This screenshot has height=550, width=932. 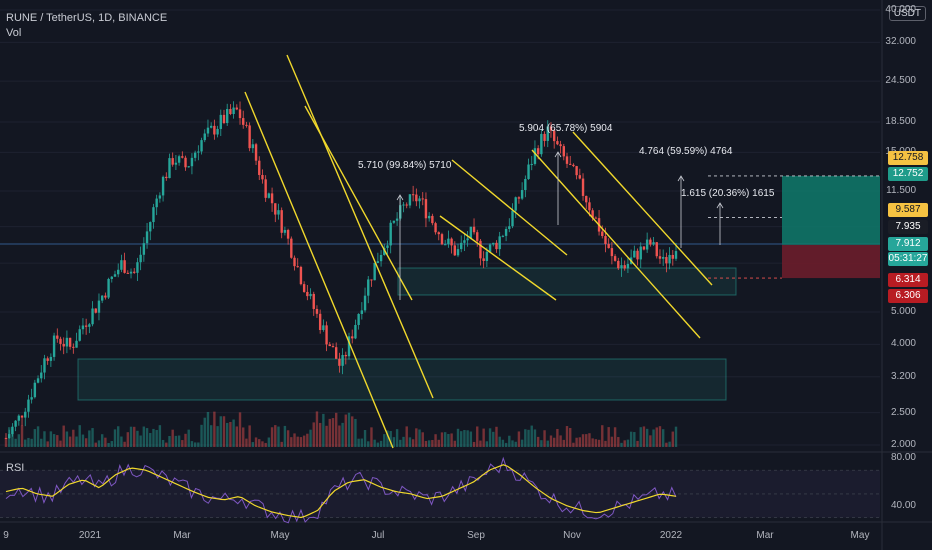 I want to click on price-label-badge: 6.314, so click(x=908, y=280).